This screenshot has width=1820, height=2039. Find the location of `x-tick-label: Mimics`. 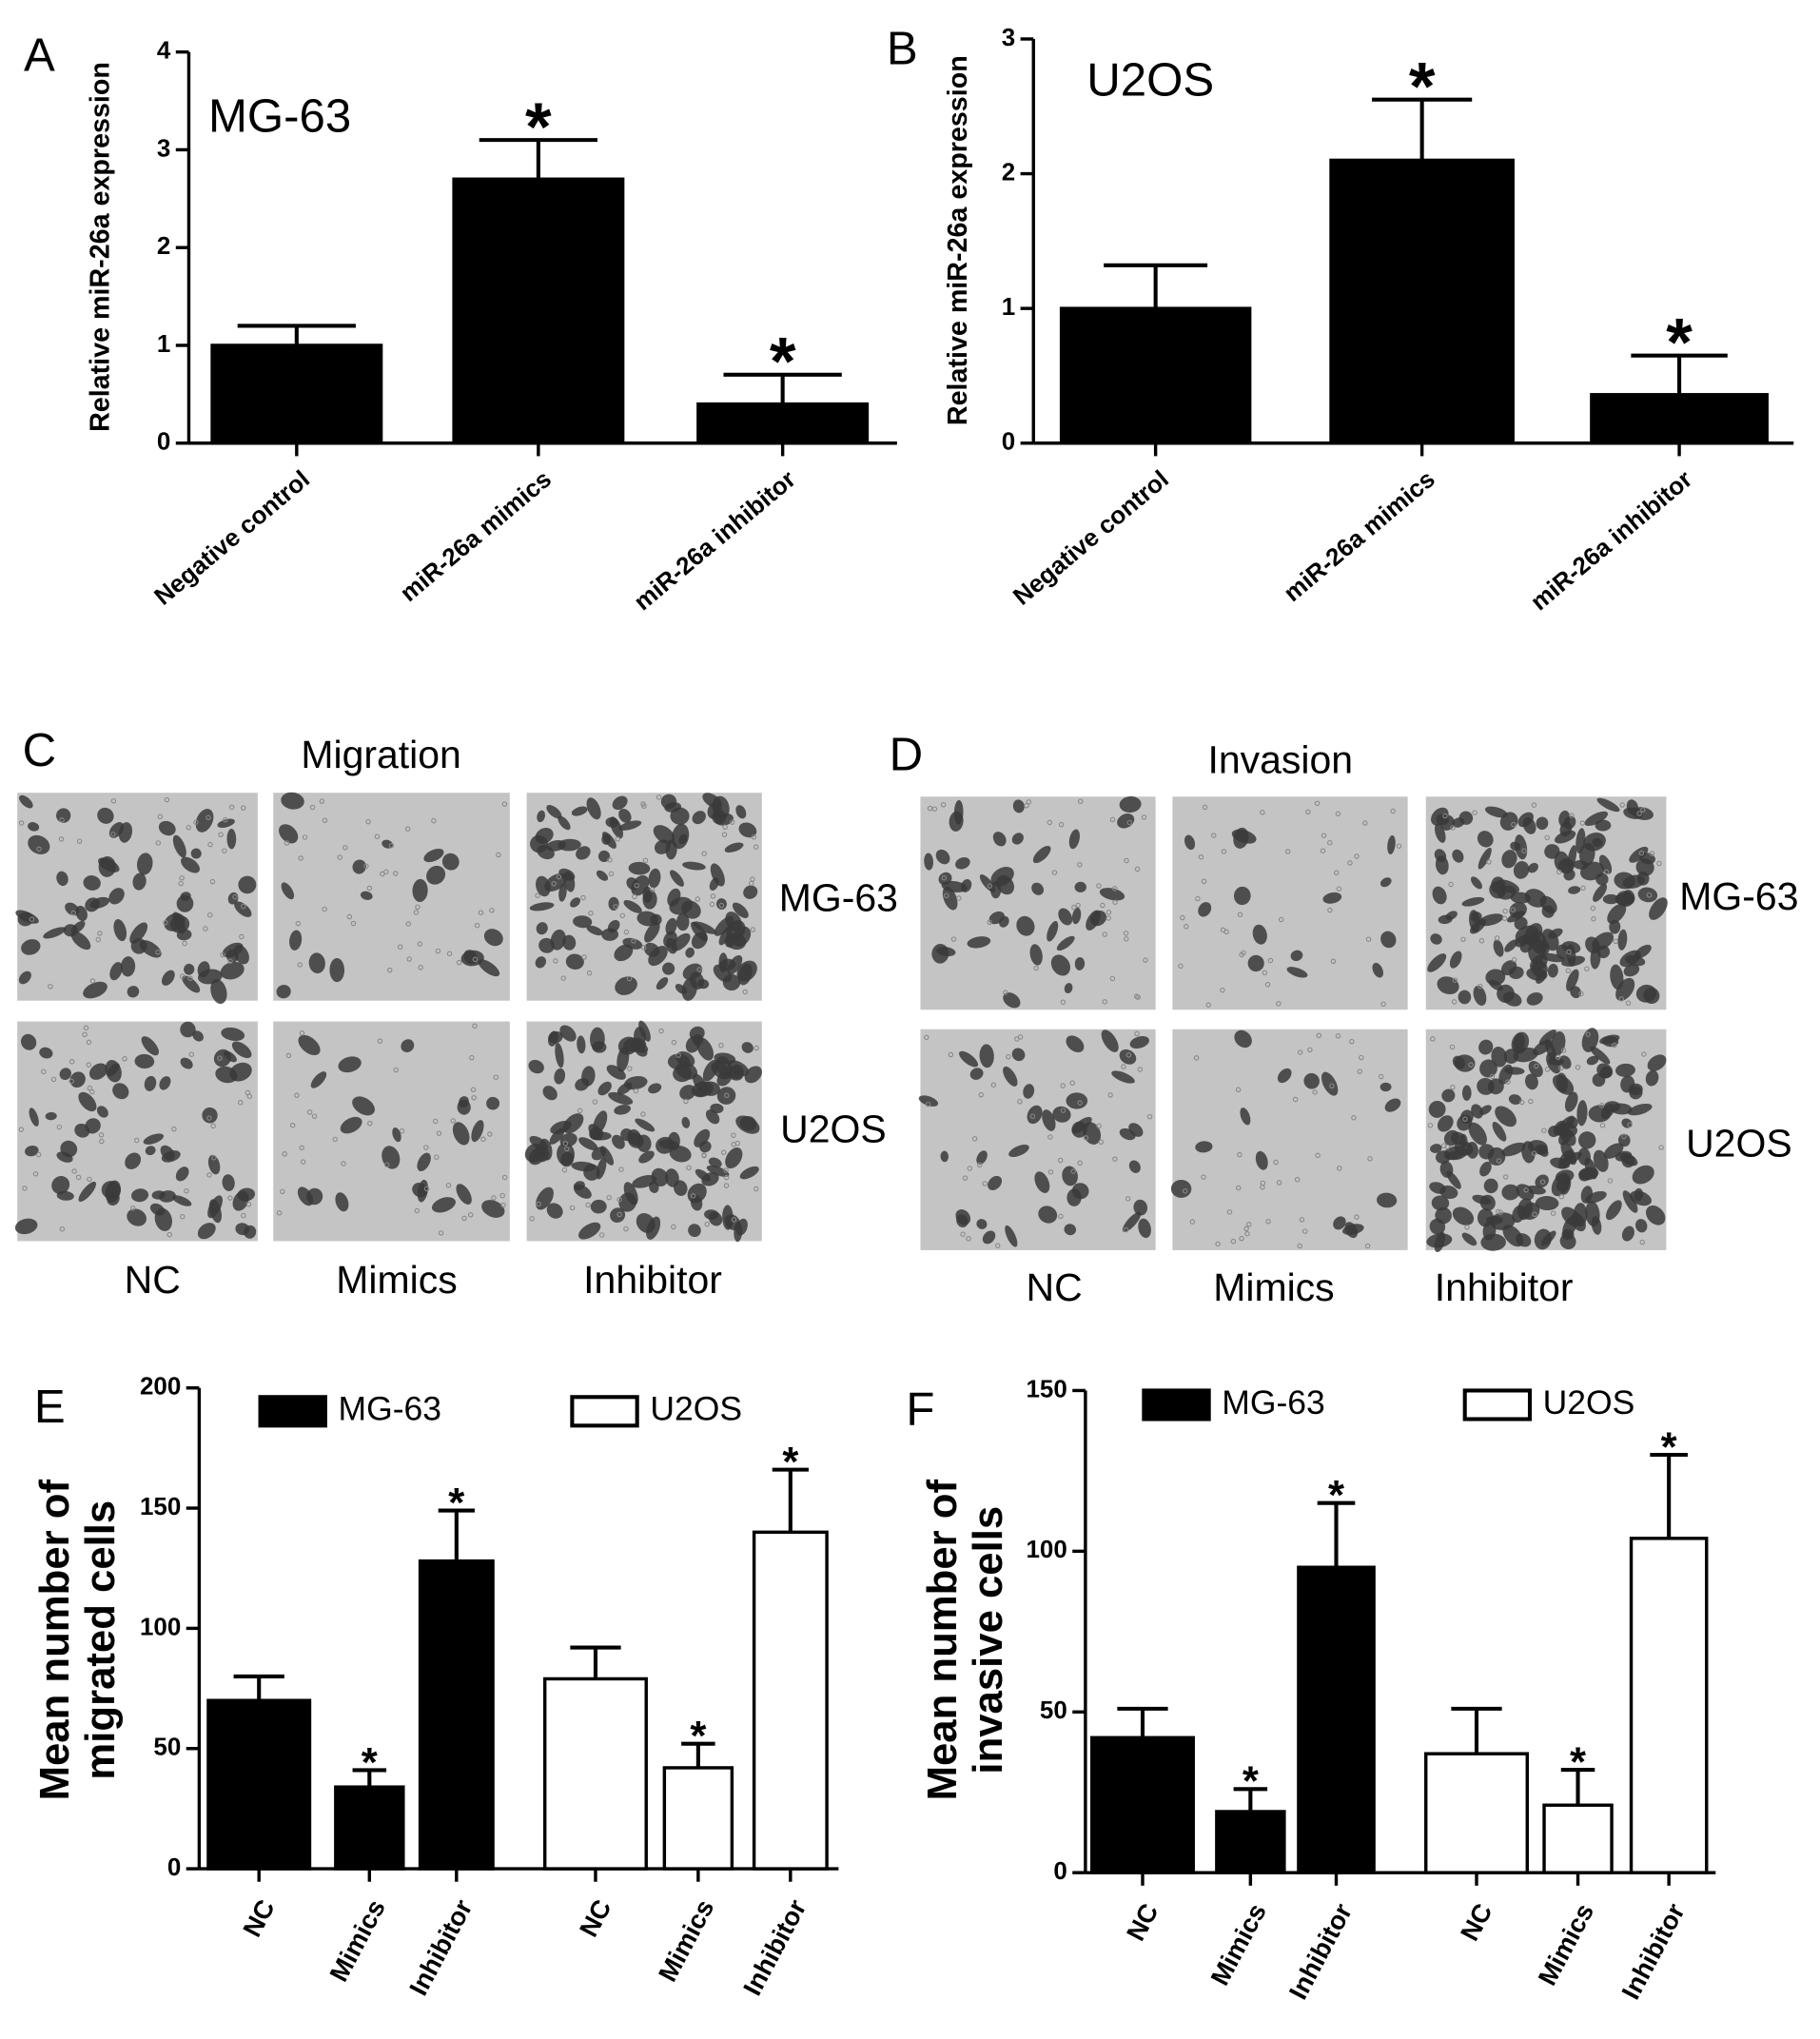

x-tick-label: Mimics is located at coordinates (1238, 1944).